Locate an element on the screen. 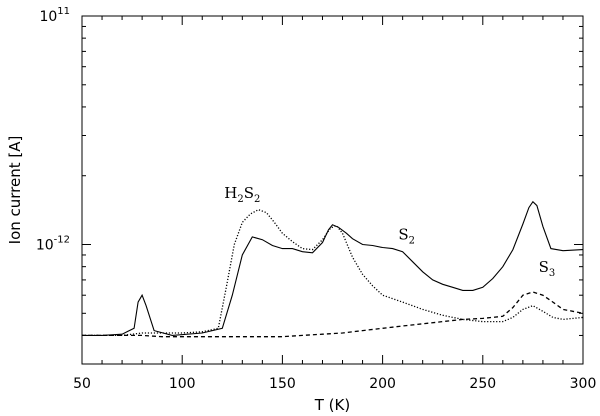 The height and width of the screenshot is (416, 600). annotation-s2: S2 is located at coordinates (406, 236).